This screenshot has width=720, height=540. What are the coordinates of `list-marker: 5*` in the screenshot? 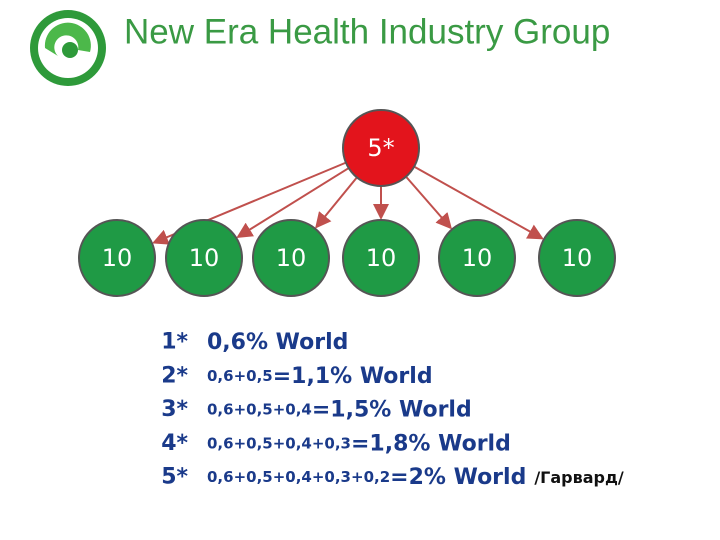 It's located at (174, 477).